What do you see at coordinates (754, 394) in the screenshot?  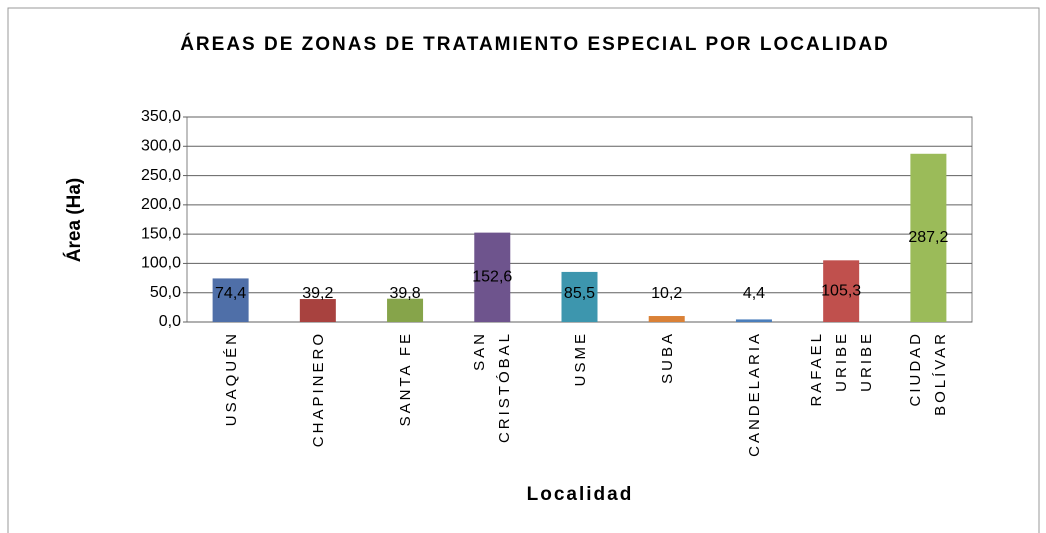 I see `x-tick-label: CANDELARIA` at bounding box center [754, 394].